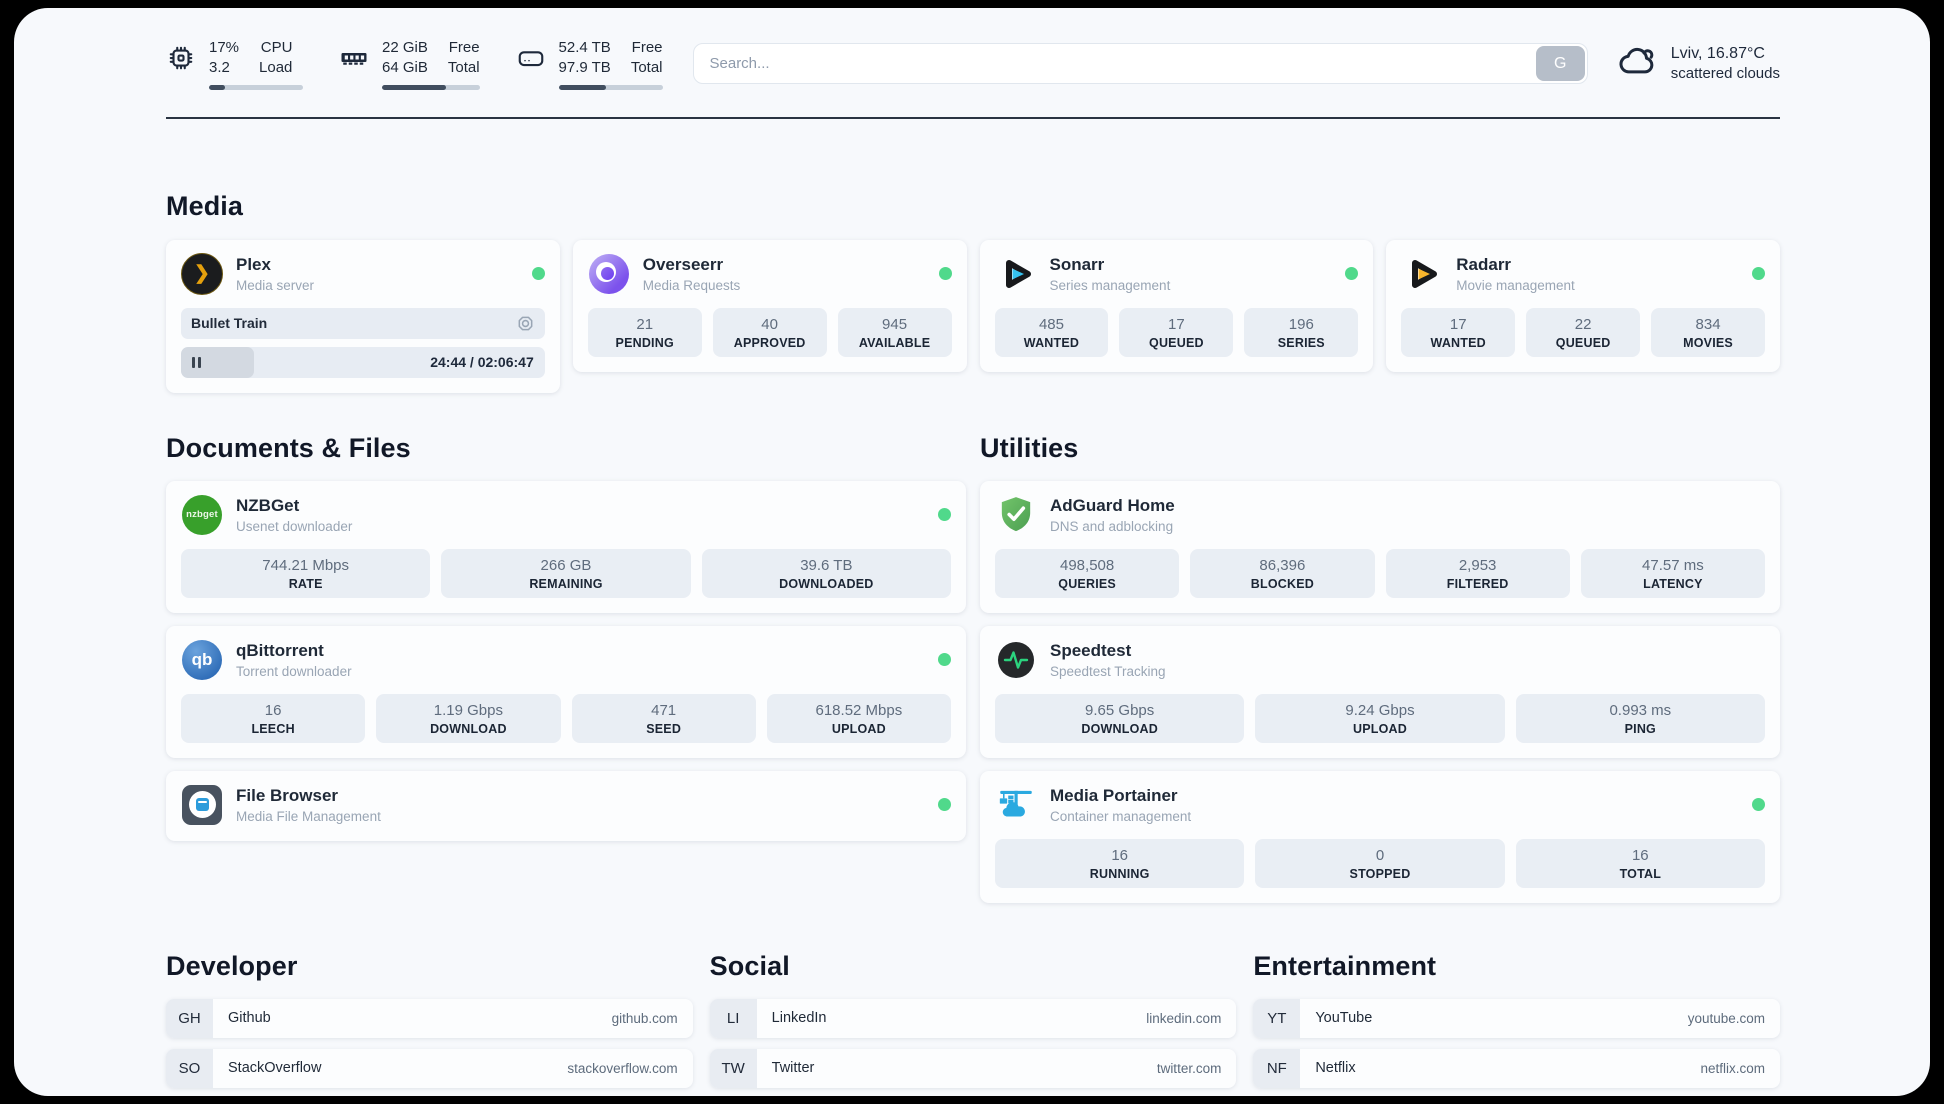 The image size is (1944, 1104). I want to click on bookmark-netflix: NF Netflix netflix.com, so click(1516, 1068).